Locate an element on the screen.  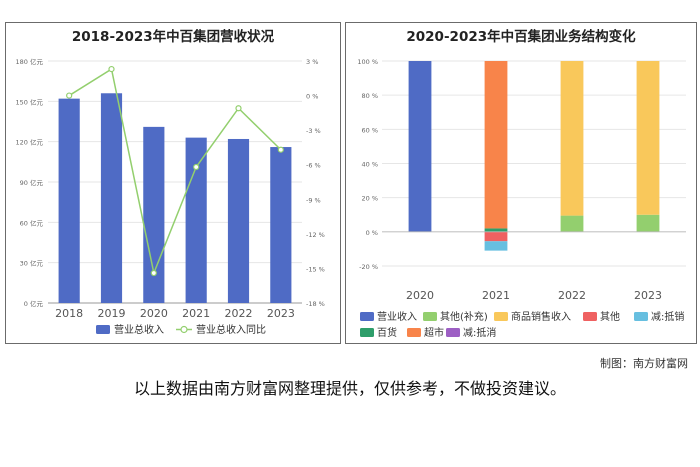
y-right-tick-label: -9 % is located at coordinates (313, 200).